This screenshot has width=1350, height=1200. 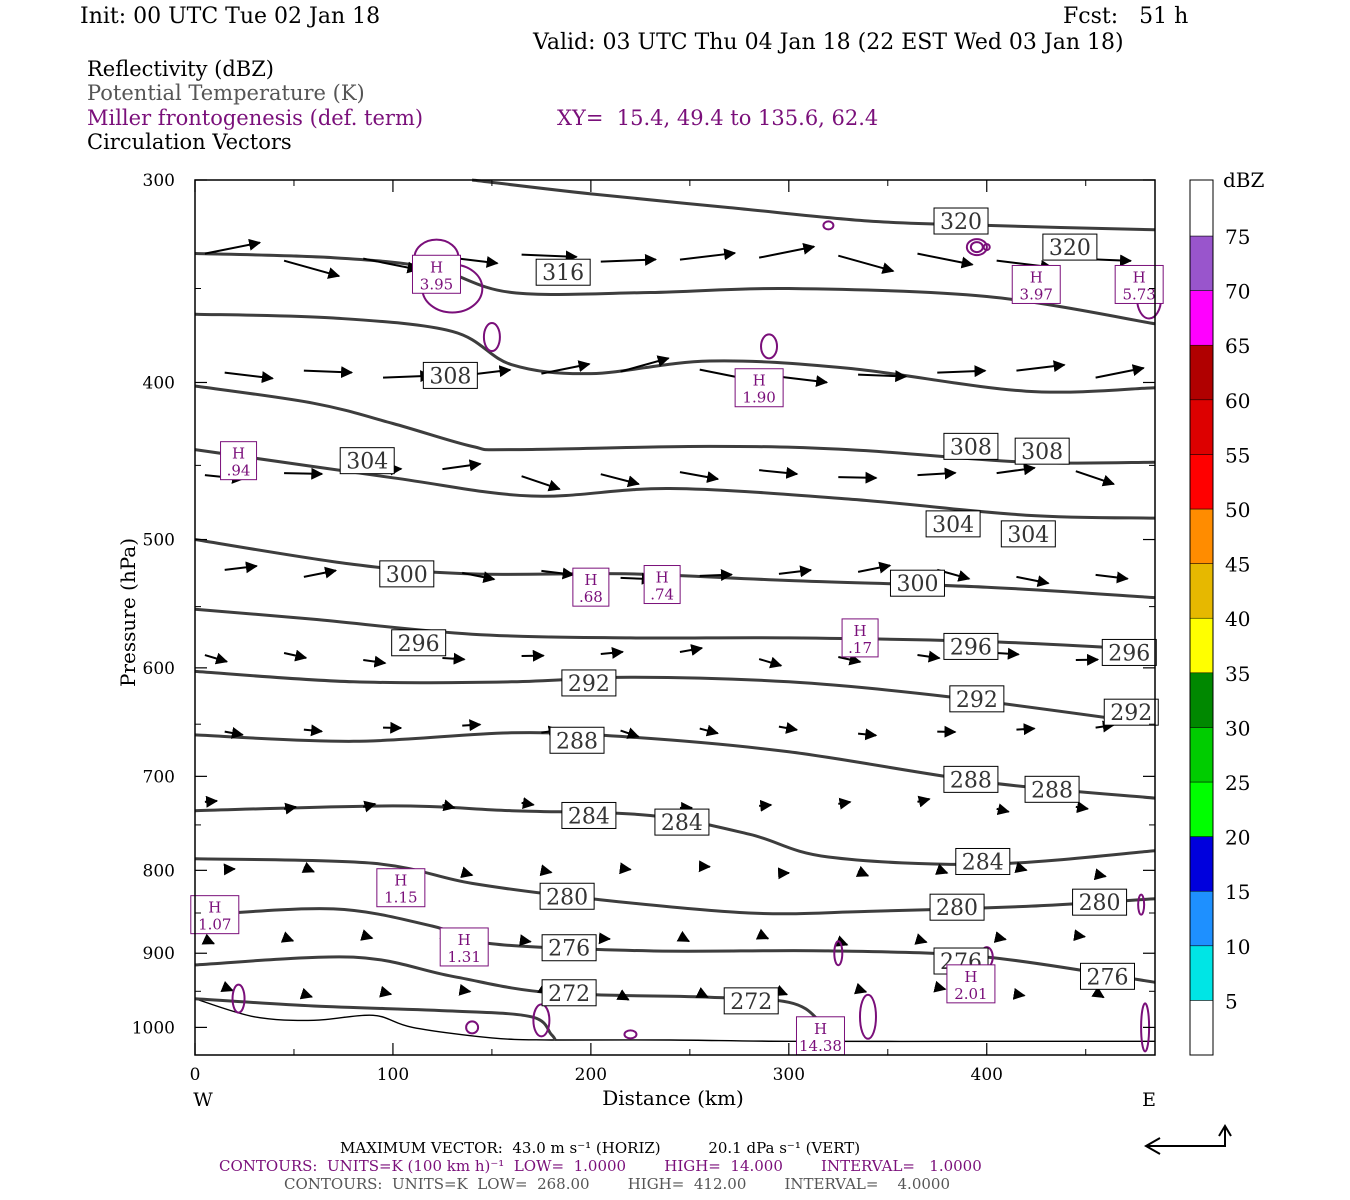 What do you see at coordinates (1237, 565) in the screenshot?
I see `colorbar-level-label: 45` at bounding box center [1237, 565].